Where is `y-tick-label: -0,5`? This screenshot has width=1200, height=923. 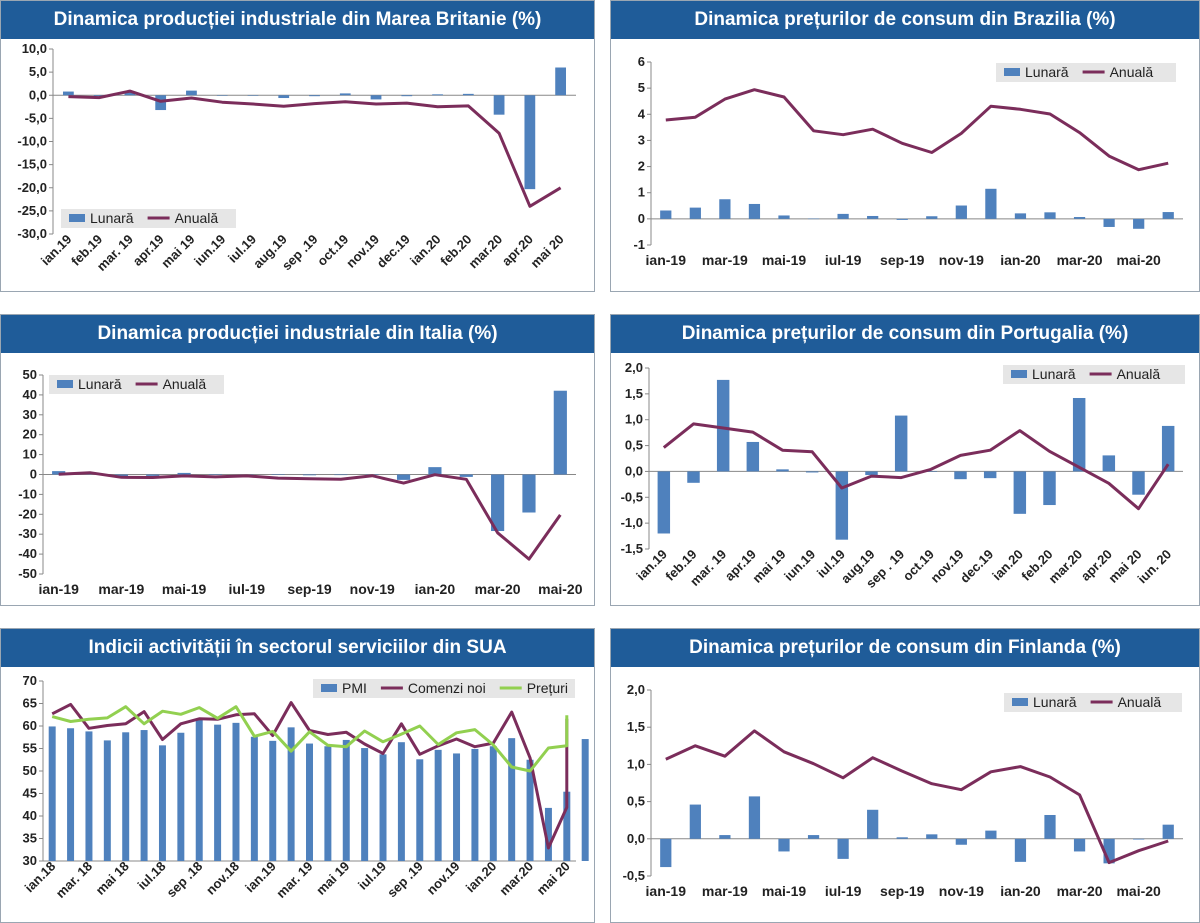
y-tick-label: -0,5 is located at coordinates (634, 875).